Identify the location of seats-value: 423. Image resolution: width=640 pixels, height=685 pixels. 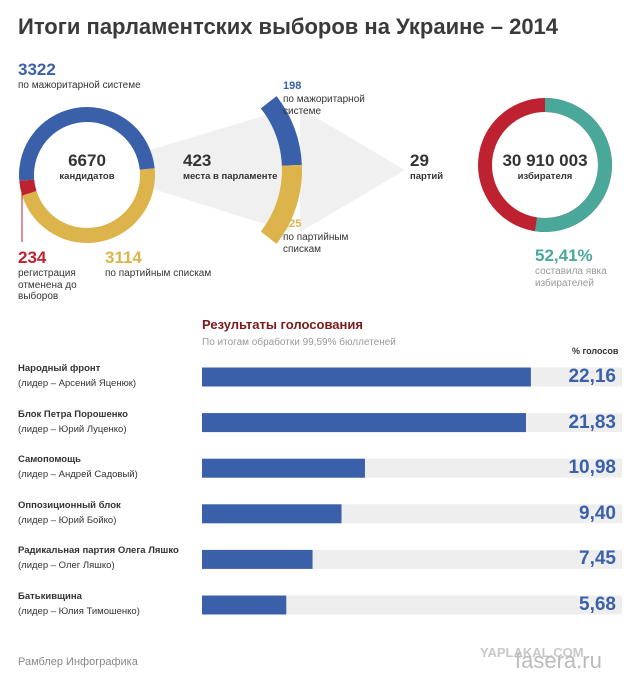
(197, 160).